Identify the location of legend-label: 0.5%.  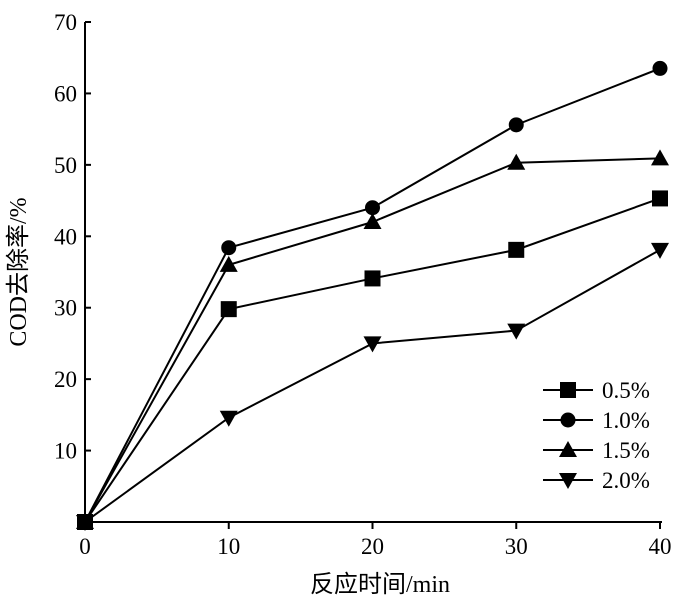
(626, 390).